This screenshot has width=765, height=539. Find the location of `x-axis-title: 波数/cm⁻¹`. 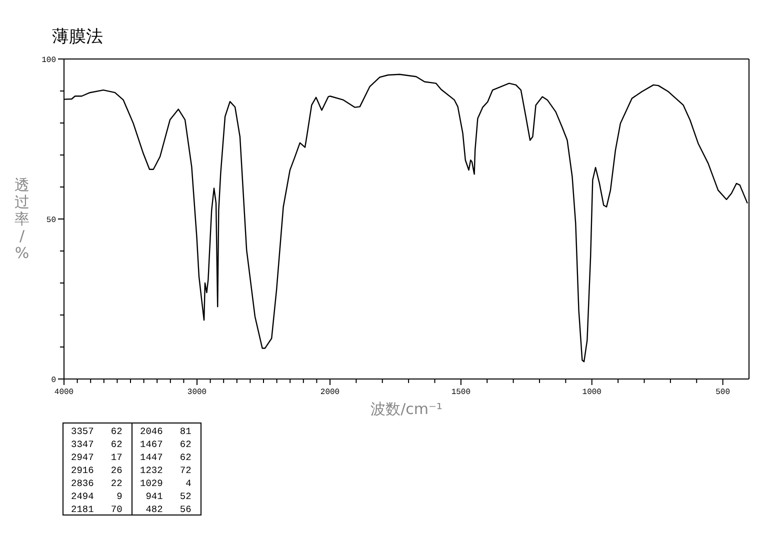

x-axis-title: 波数/cm⁻¹ is located at coordinates (406, 409).